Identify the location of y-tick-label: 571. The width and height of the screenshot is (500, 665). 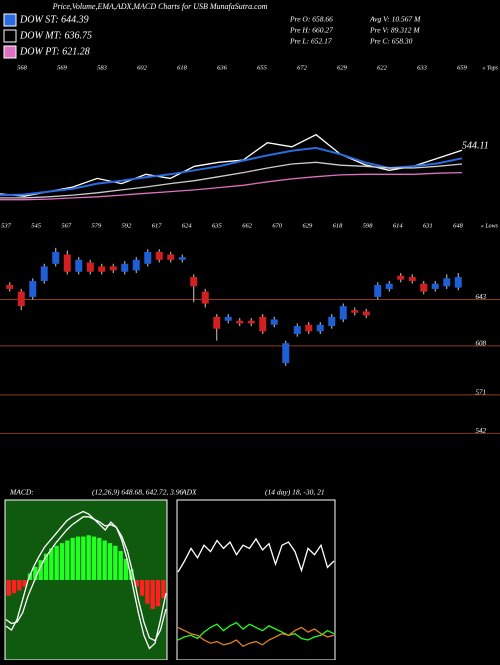
(481, 393).